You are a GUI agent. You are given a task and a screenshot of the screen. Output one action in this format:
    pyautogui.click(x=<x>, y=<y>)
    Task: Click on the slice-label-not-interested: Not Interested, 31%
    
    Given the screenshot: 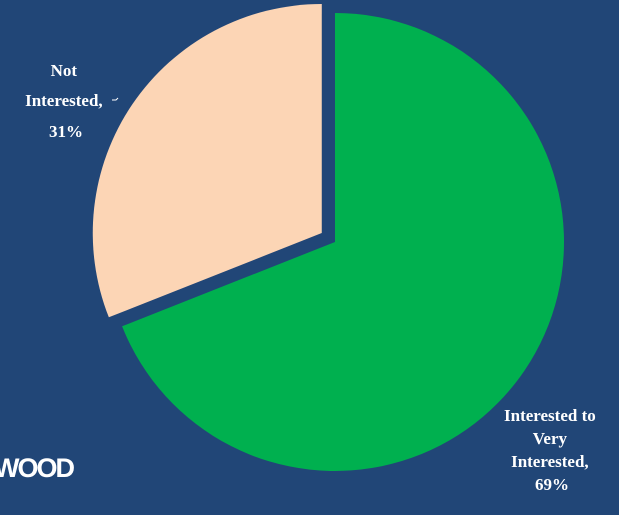 What is the action you would take?
    pyautogui.click(x=66, y=101)
    